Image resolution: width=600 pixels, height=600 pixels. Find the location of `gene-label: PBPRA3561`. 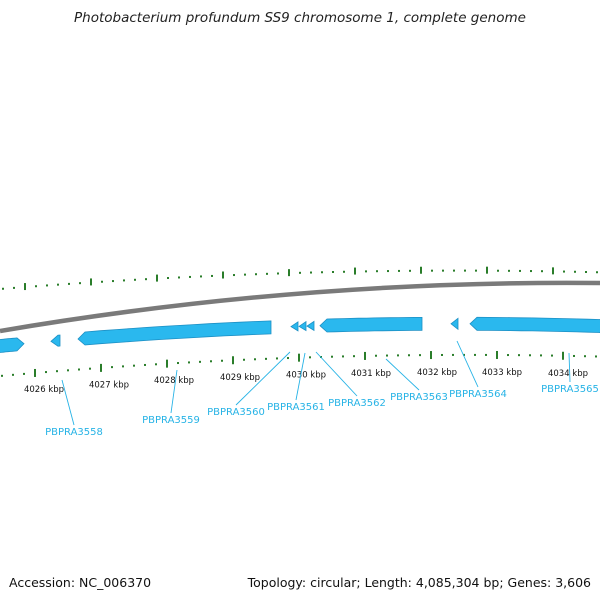

gene-label: PBPRA3561 is located at coordinates (296, 407).